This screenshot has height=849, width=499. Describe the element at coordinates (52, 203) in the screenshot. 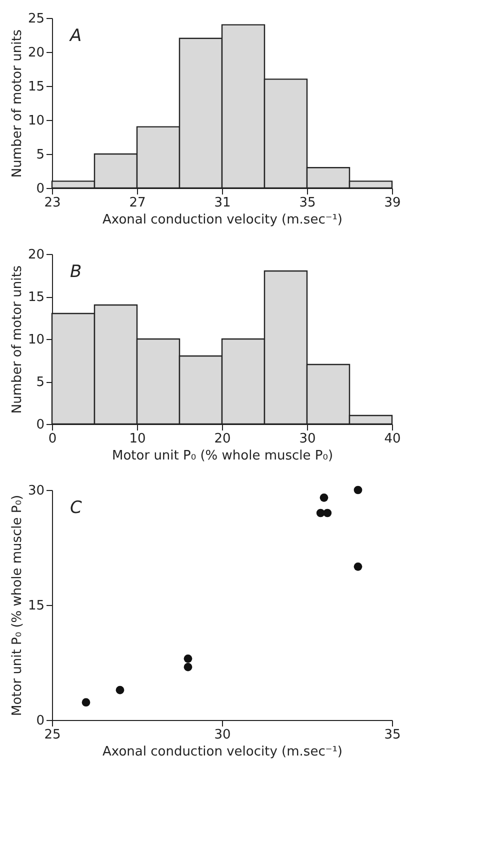

I see `x-tick-label: 23` at that location.